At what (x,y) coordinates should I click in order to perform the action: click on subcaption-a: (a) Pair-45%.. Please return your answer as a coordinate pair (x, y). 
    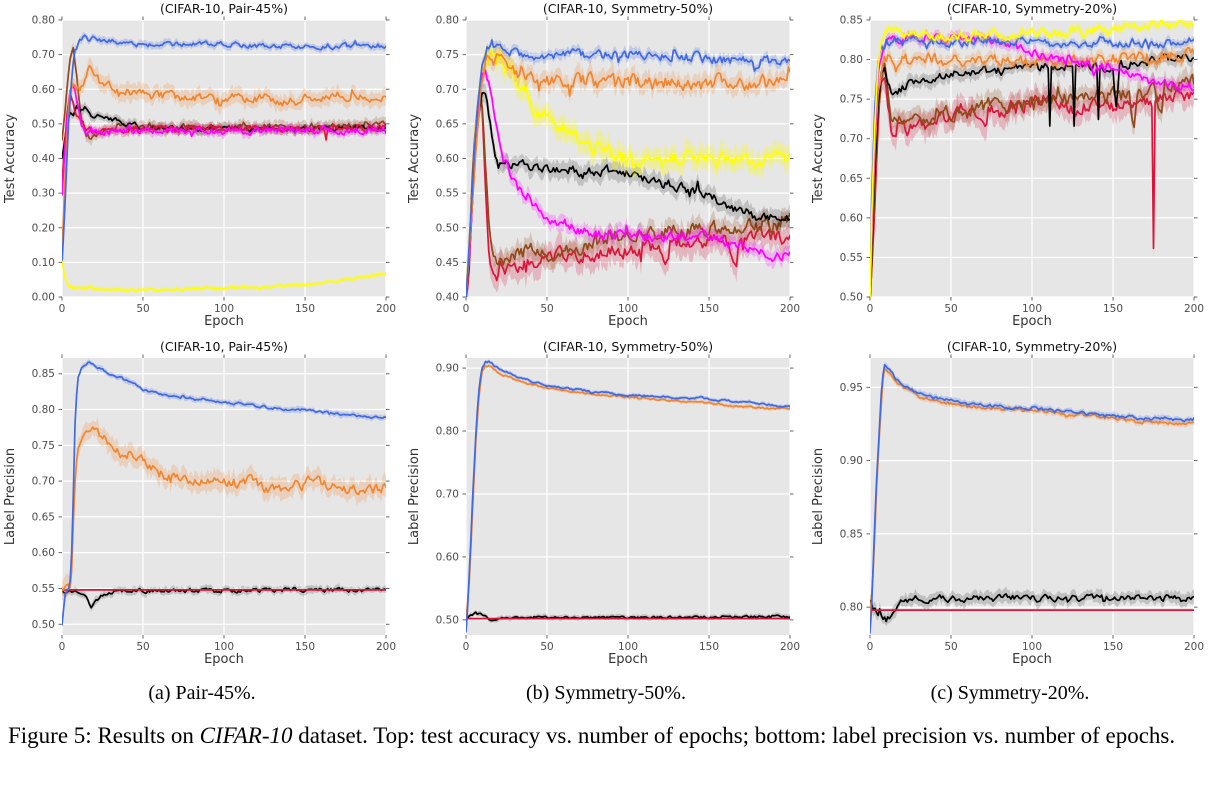
    Looking at the image, I should click on (202, 693).